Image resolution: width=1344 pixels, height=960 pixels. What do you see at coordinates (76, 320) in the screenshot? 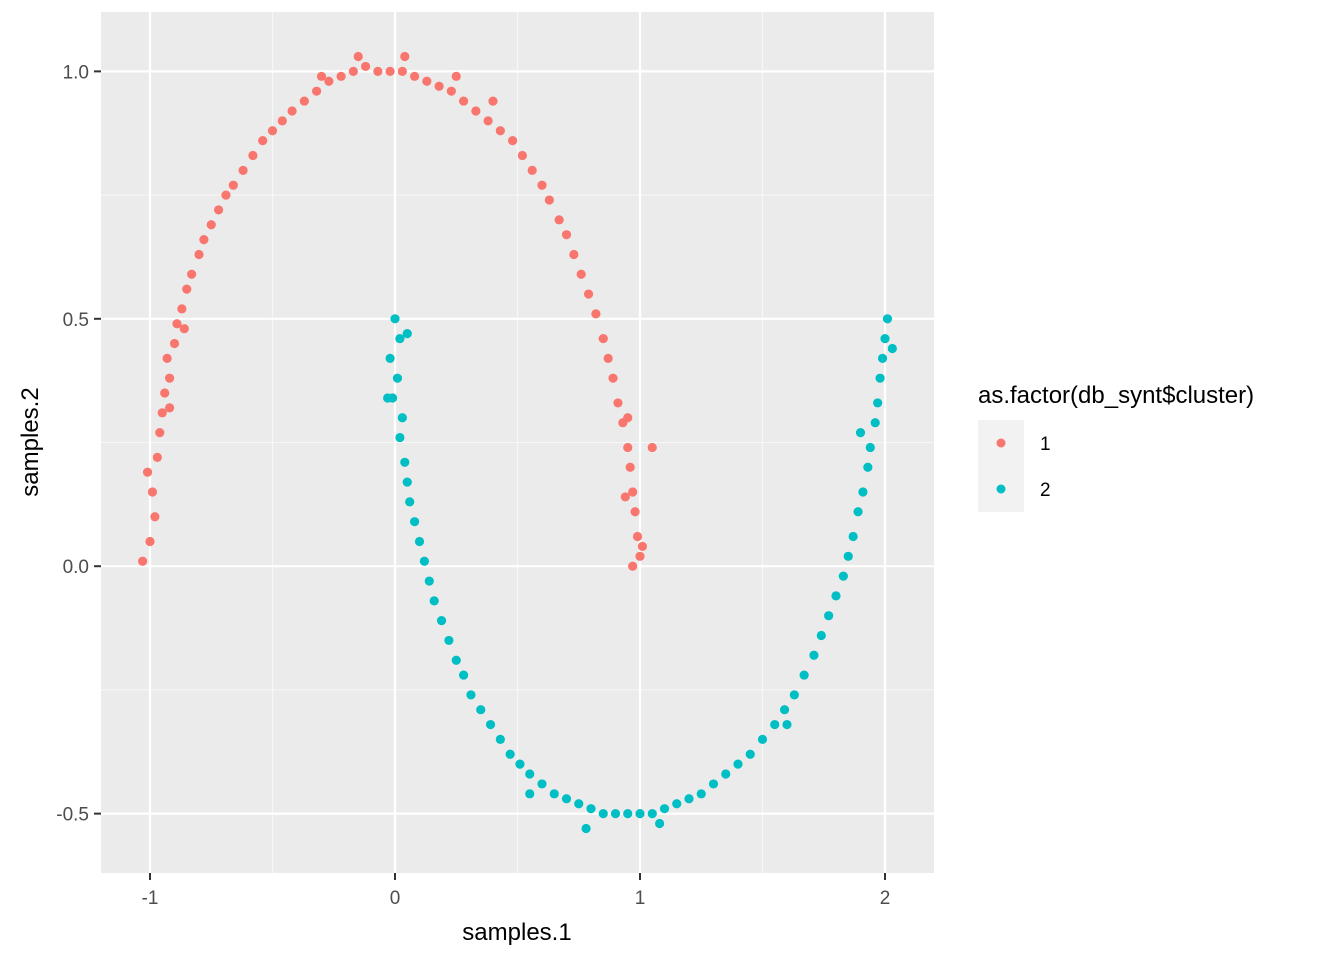
I see `y-tick-label: 0.5` at bounding box center [76, 320].